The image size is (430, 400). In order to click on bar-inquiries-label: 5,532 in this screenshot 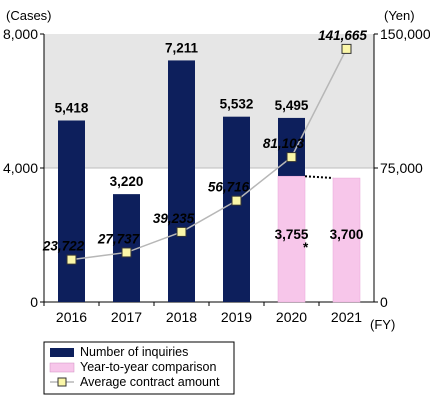, I will do `click(237, 104)`.